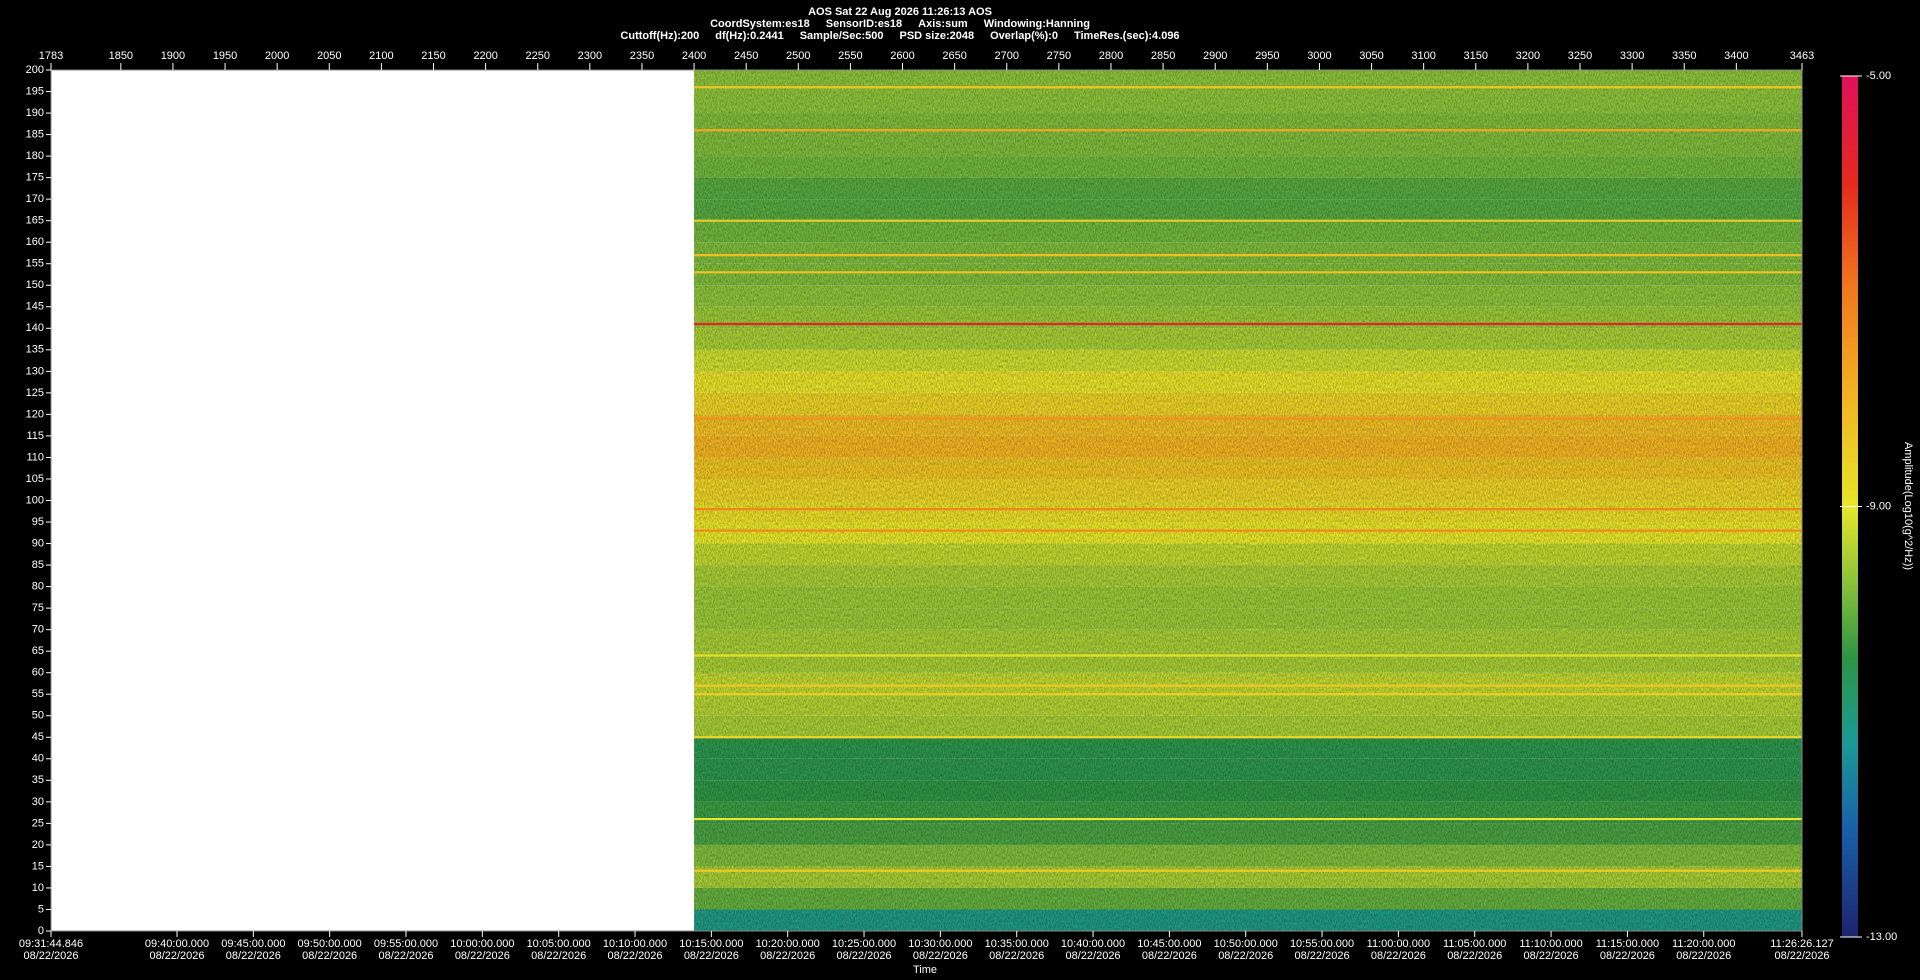 The image size is (1920, 980). Describe the element at coordinates (559, 944) in the screenshot. I see `time-tick-label: 10:05:00.000` at that location.